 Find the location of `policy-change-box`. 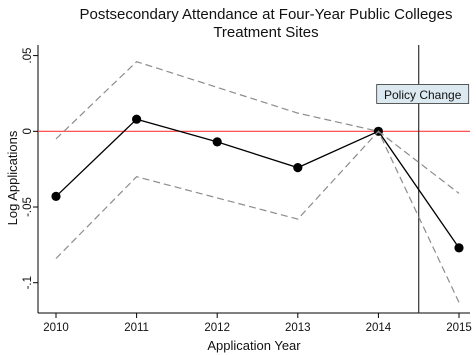

policy-change-box is located at coordinates (423, 94).